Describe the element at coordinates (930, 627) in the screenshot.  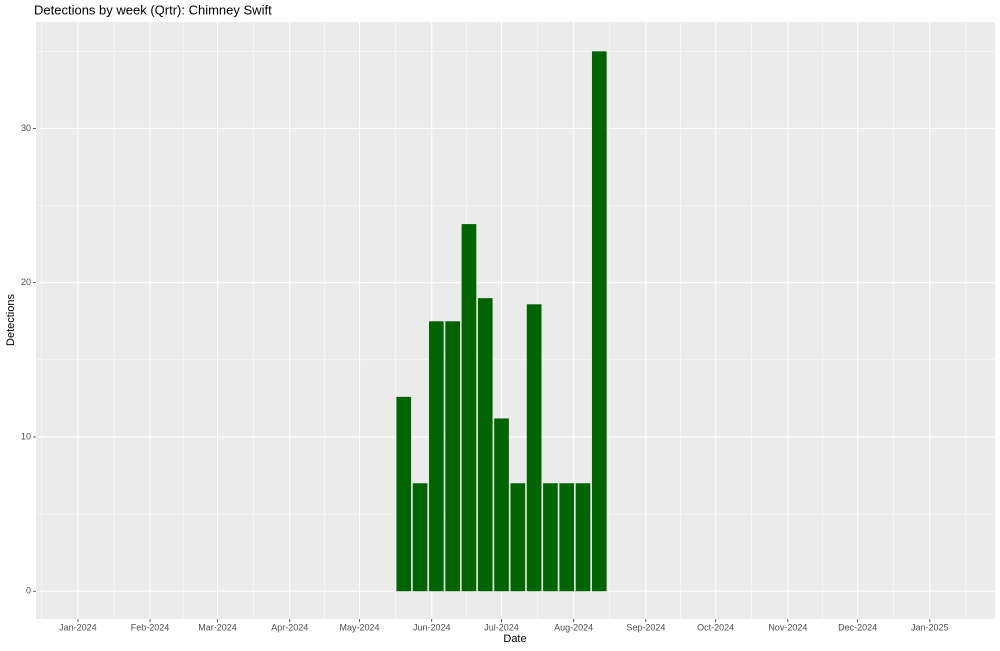
I see `x-tick-label: Jan-2025` at that location.